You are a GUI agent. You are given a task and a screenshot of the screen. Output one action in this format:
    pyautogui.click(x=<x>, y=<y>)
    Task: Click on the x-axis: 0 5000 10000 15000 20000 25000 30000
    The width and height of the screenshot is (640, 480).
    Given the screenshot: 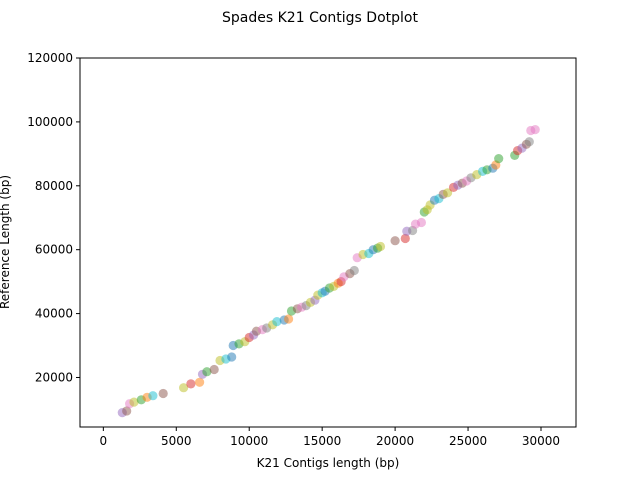 What is the action you would take?
    pyautogui.click(x=330, y=437)
    